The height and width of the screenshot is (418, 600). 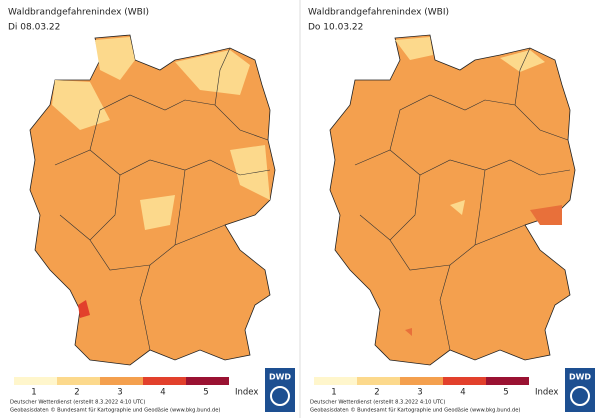 I want to click on map-date: Di 08.03.22, so click(x=34, y=28).